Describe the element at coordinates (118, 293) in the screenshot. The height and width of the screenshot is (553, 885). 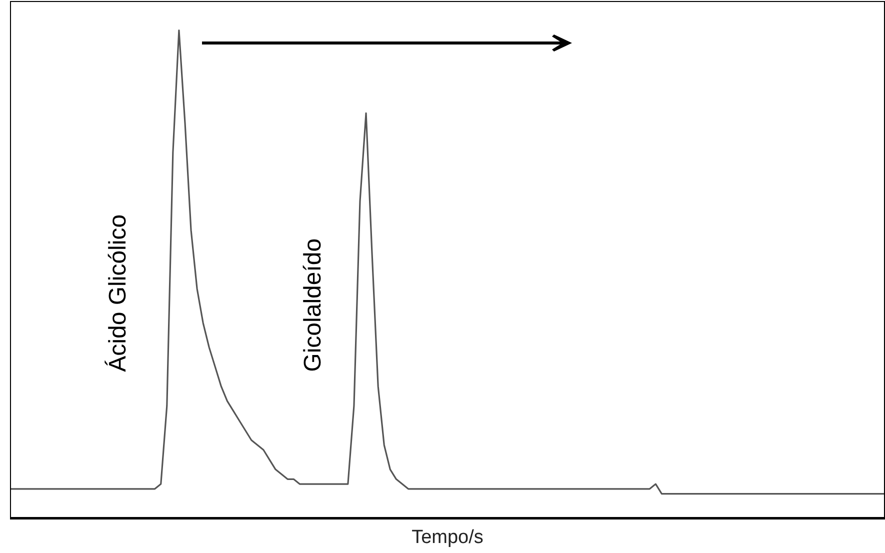
I see `annotation: Ácido Glicólico` at that location.